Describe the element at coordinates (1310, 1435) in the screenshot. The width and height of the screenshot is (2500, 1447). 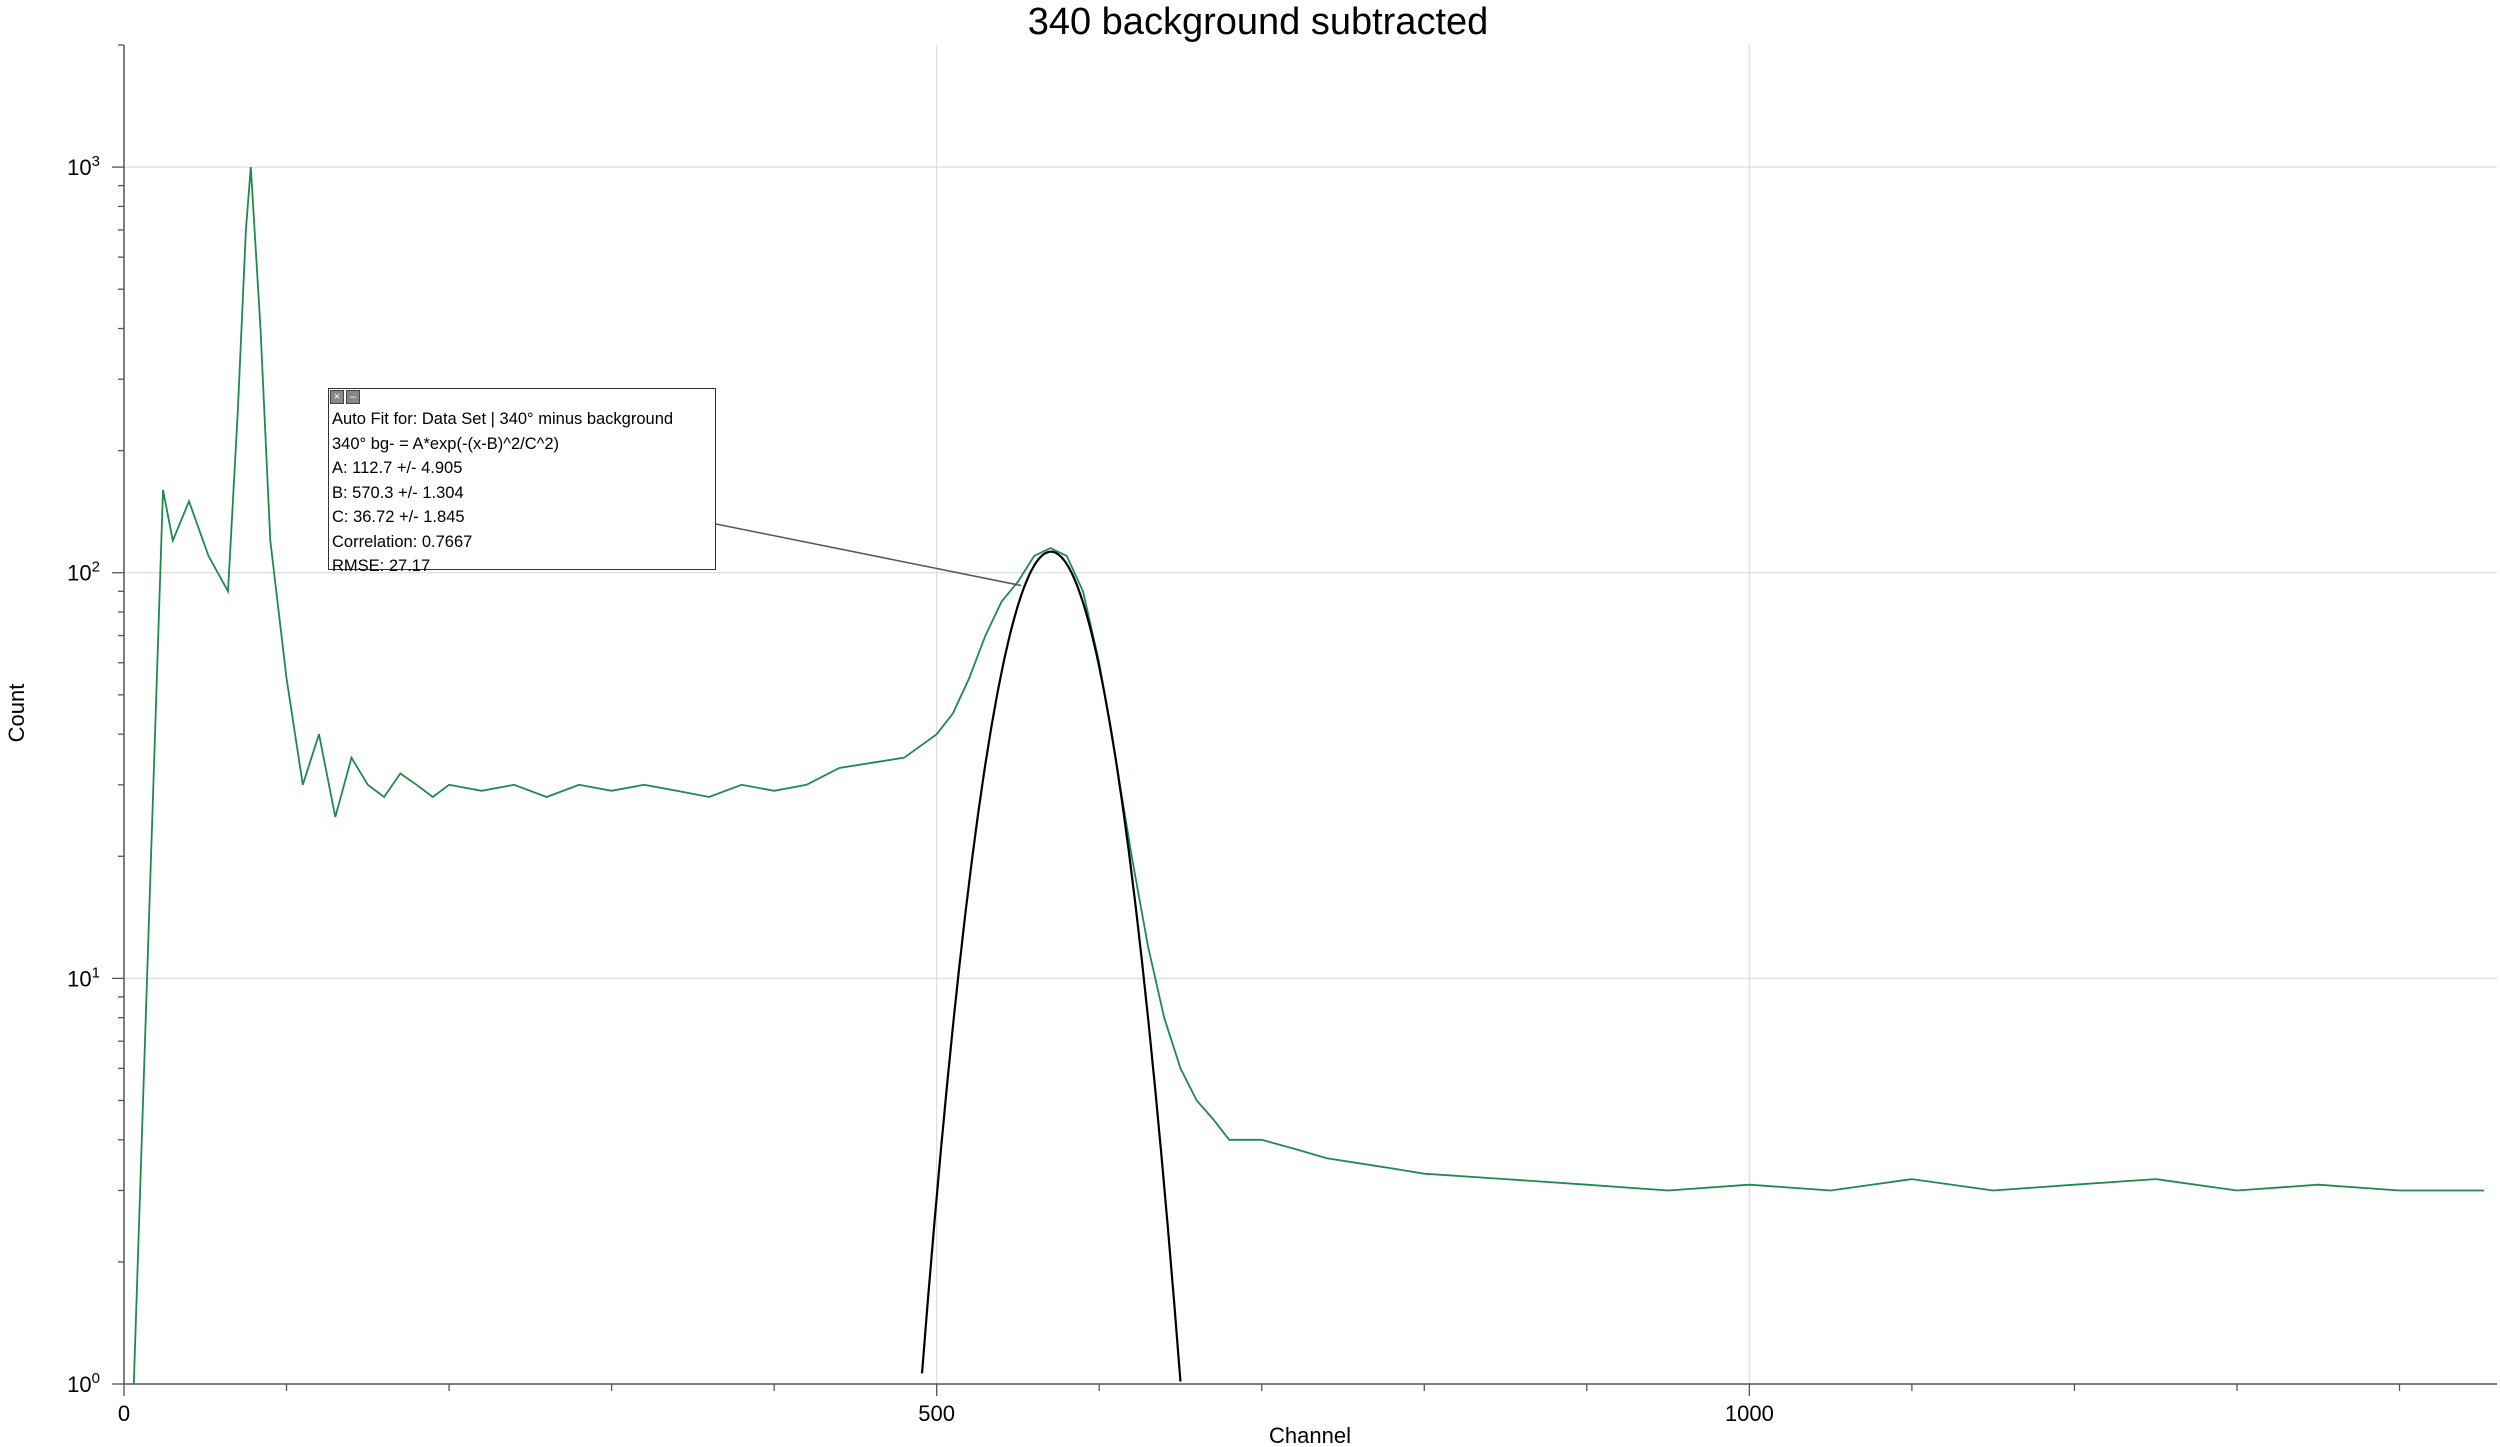
I see `x-axis-label: Channel` at that location.